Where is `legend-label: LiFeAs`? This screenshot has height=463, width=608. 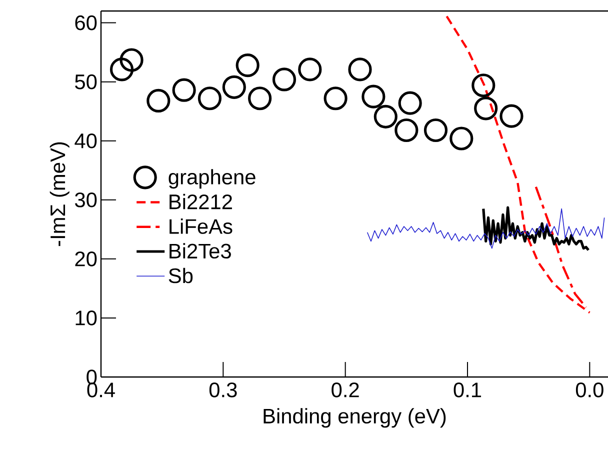 legend-label: LiFeAs is located at coordinates (201, 226).